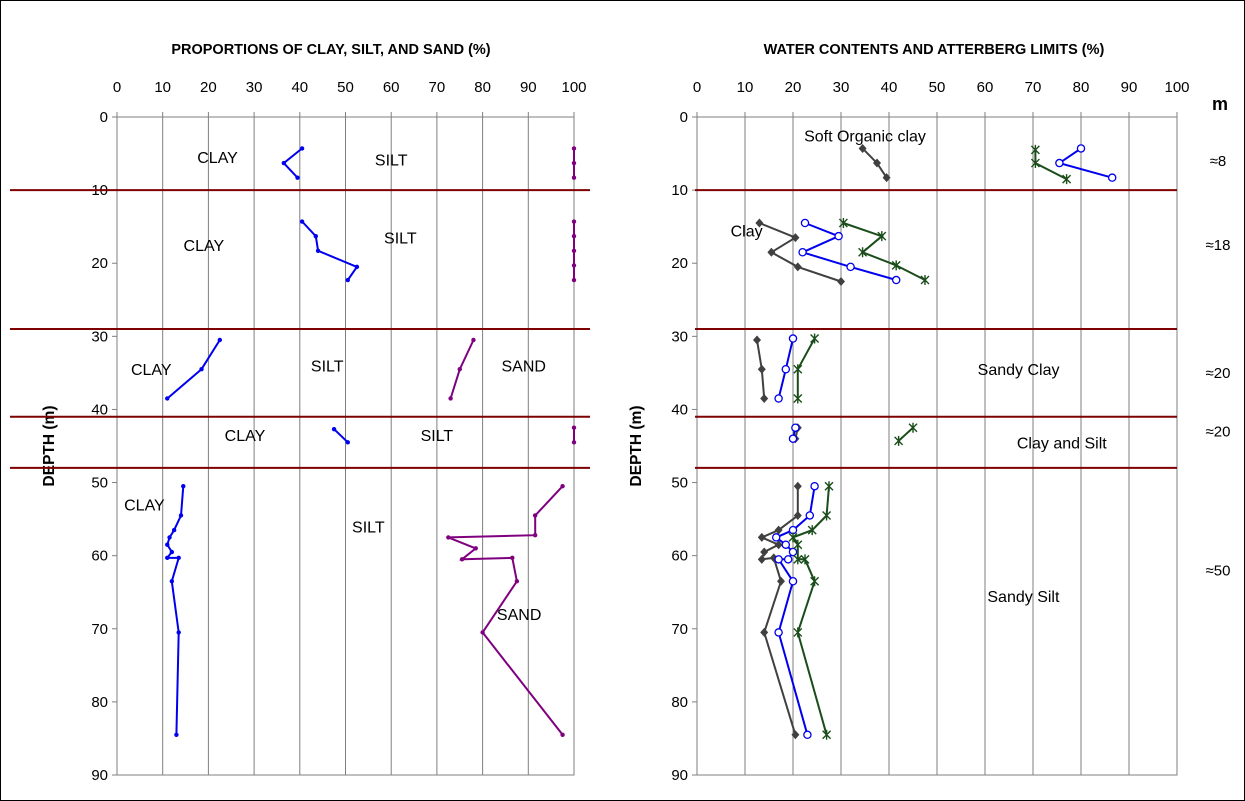 The width and height of the screenshot is (1245, 801). Describe the element at coordinates (330, 50) in the screenshot. I see `left-chart-title: PROPORTIONS OF CLAY, SILT, AND SAND (%)` at that location.